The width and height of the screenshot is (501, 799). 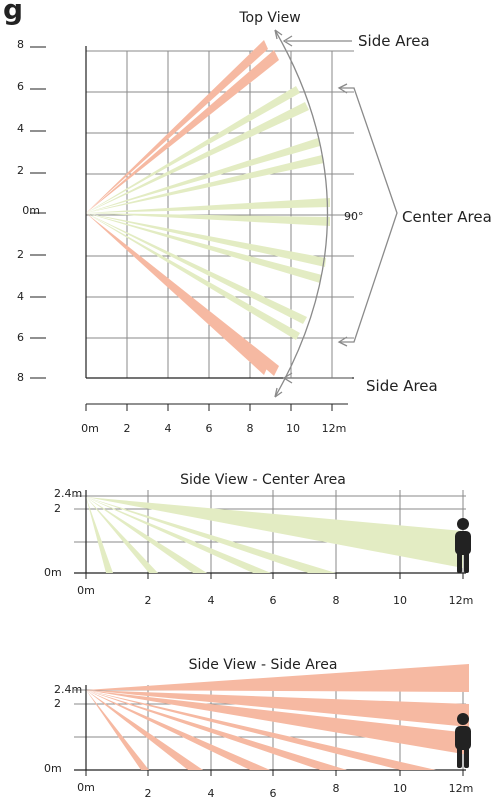 I want to click on side-side-x-axis: 0m 2 4 6 8 10 12m, so click(x=275, y=784).